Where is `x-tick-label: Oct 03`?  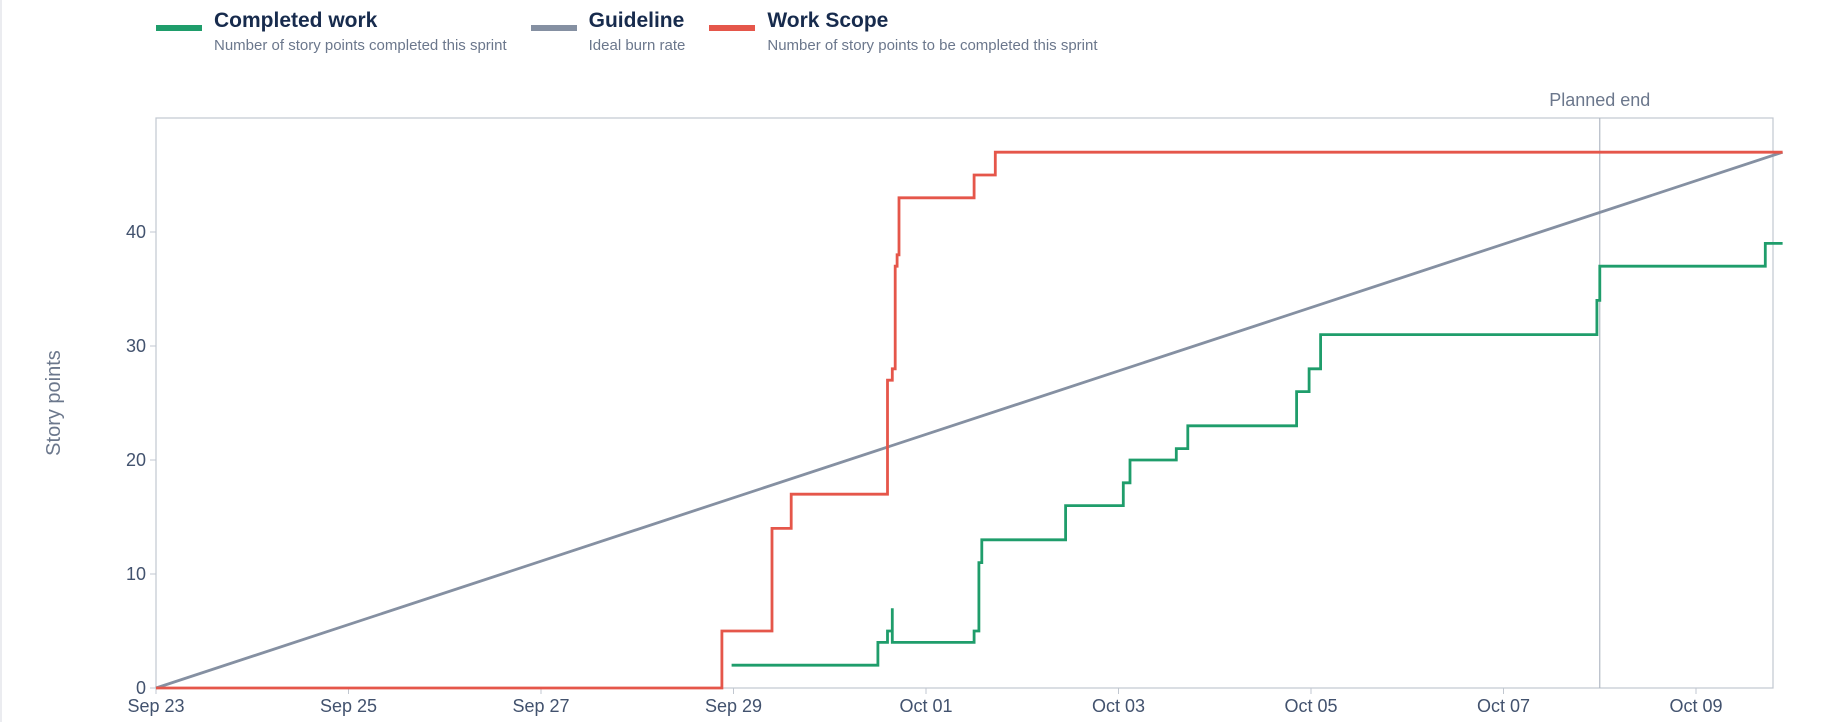
x-tick-label: Oct 03 is located at coordinates (1118, 706).